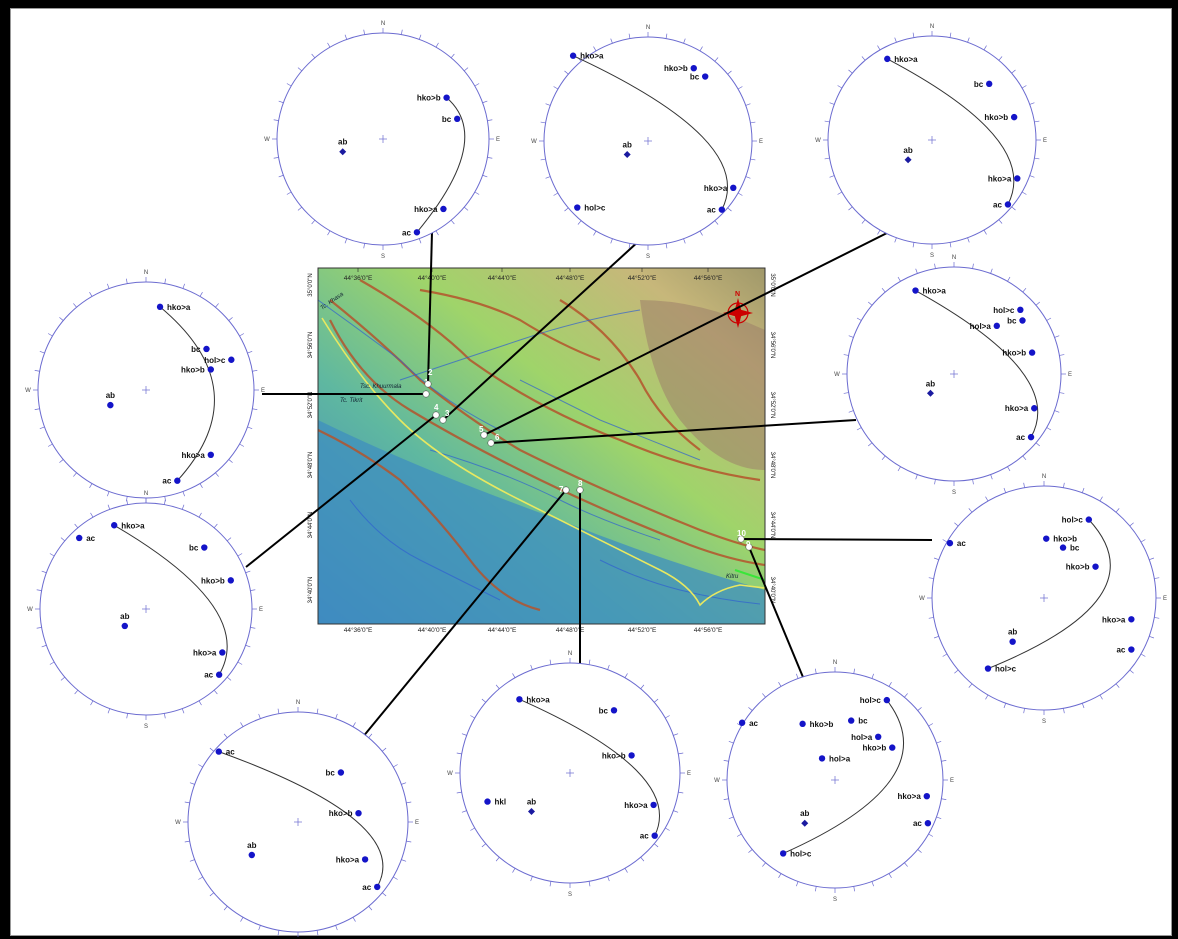 The height and width of the screenshot is (939, 1178). What do you see at coordinates (840, 758) in the screenshot?
I see `point-label: hol>a` at bounding box center [840, 758].